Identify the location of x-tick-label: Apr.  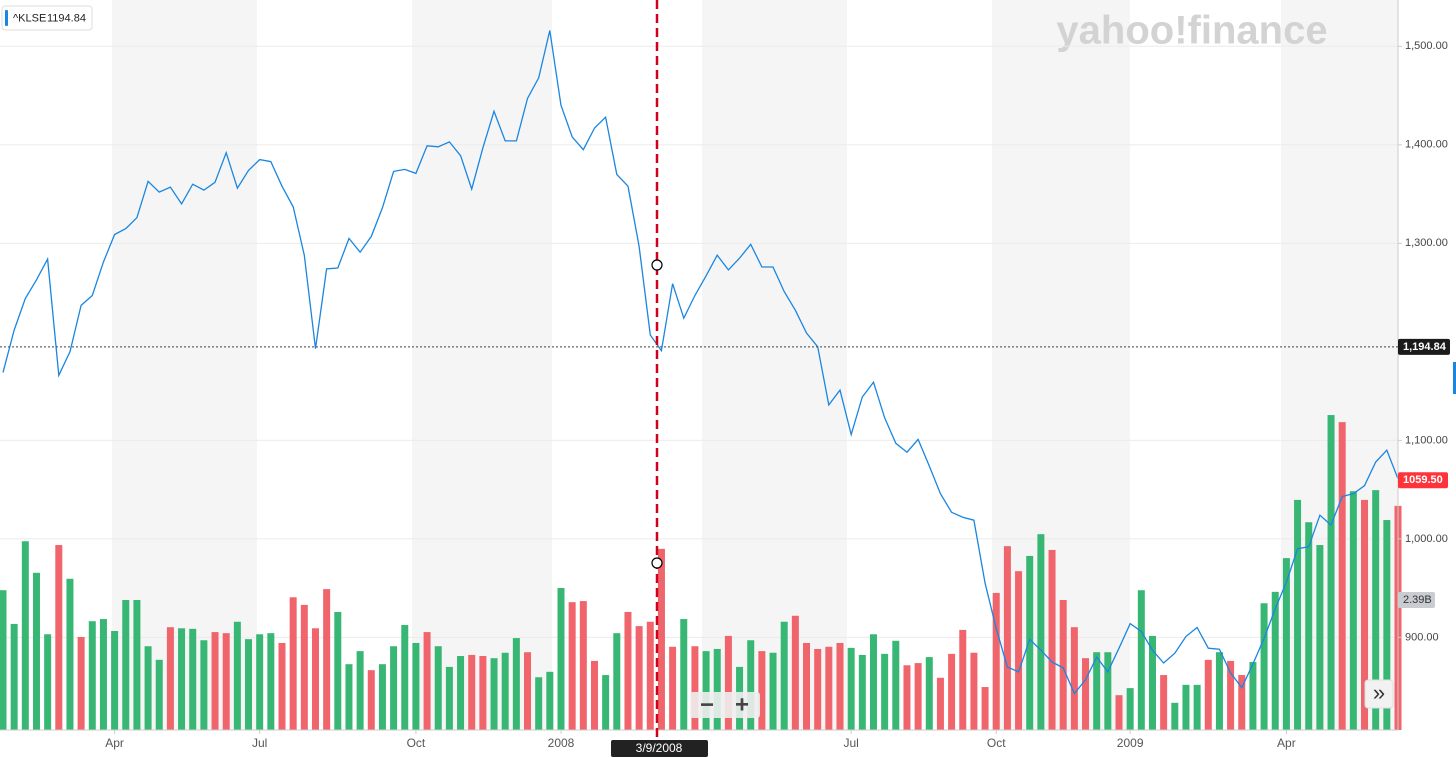
(1286, 743).